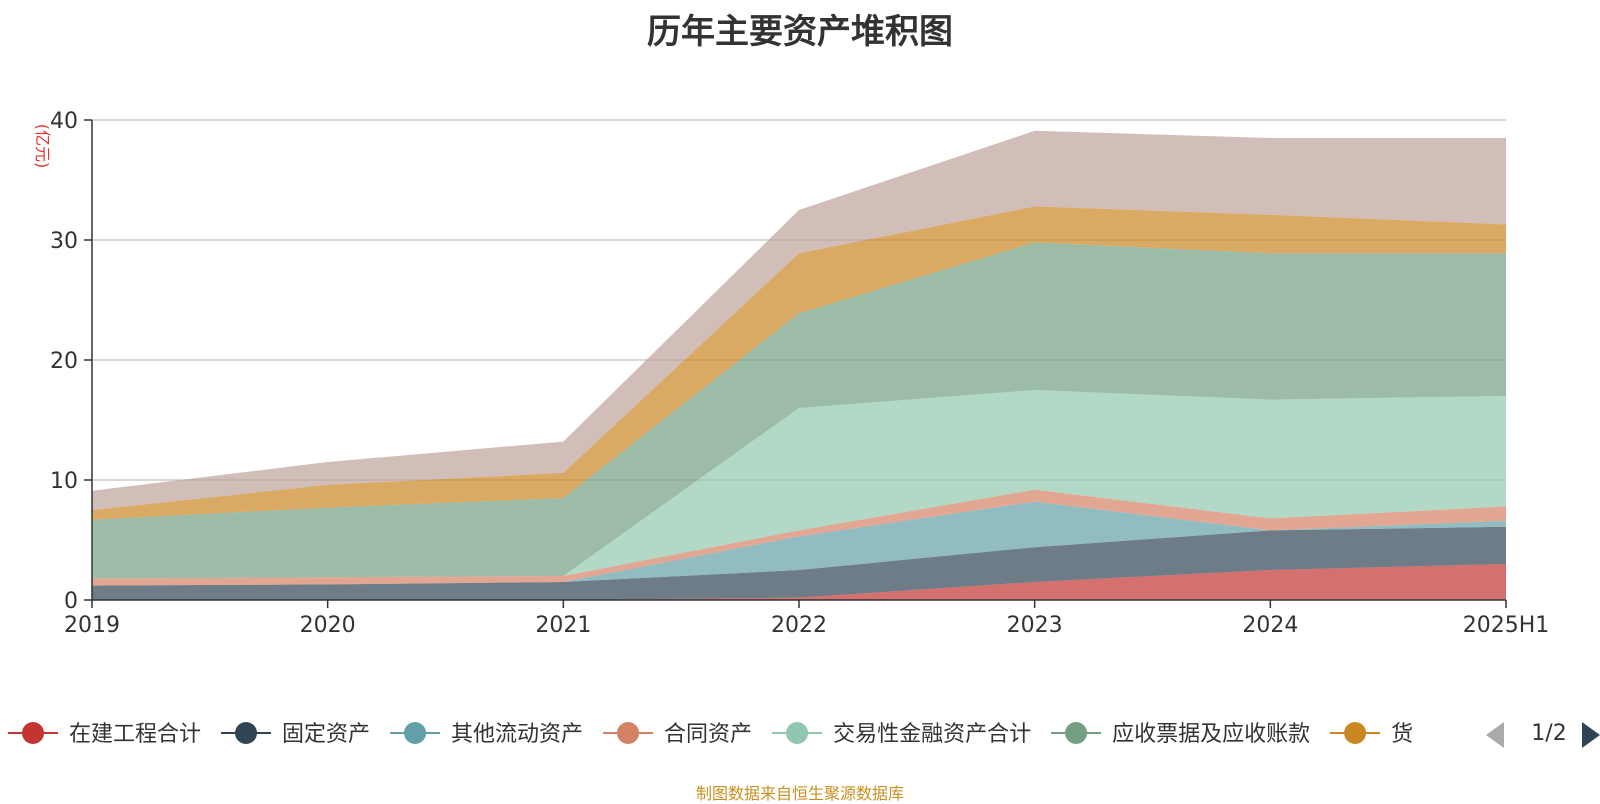 Image resolution: width=1600 pixels, height=804 pixels. Describe the element at coordinates (517, 734) in the screenshot. I see `legend-label: 其他流动资产` at that location.